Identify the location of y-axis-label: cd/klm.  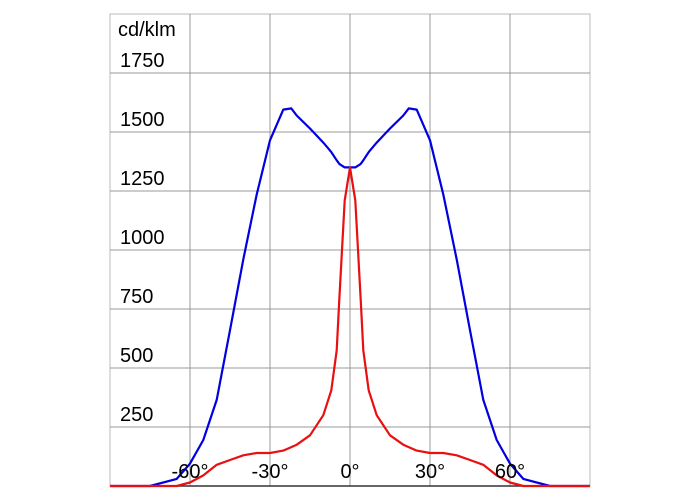
(147, 30).